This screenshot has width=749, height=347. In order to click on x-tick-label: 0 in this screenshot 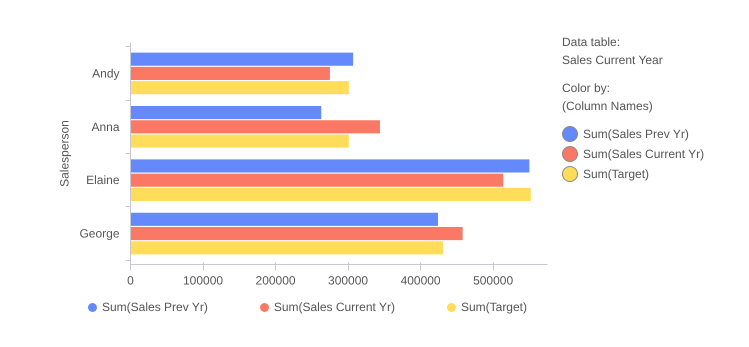, I will do `click(130, 281)`.